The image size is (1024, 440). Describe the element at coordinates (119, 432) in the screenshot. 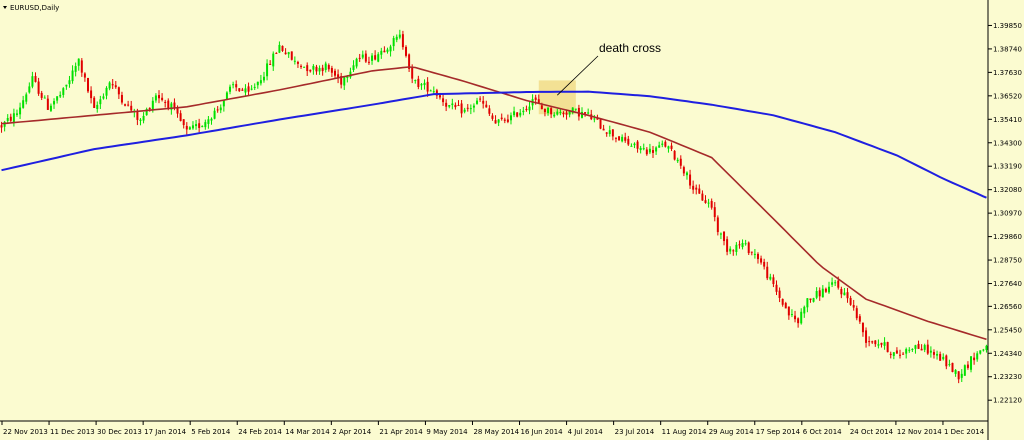

I see `x-tick-label: 30 Dec 2013` at that location.